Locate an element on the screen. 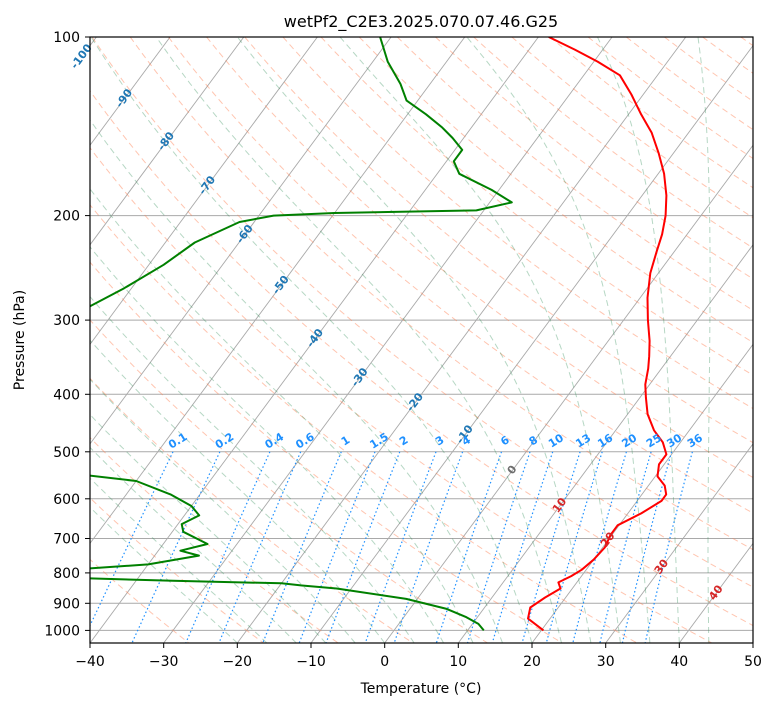  x-tick-label-30: 30 is located at coordinates (606, 662).